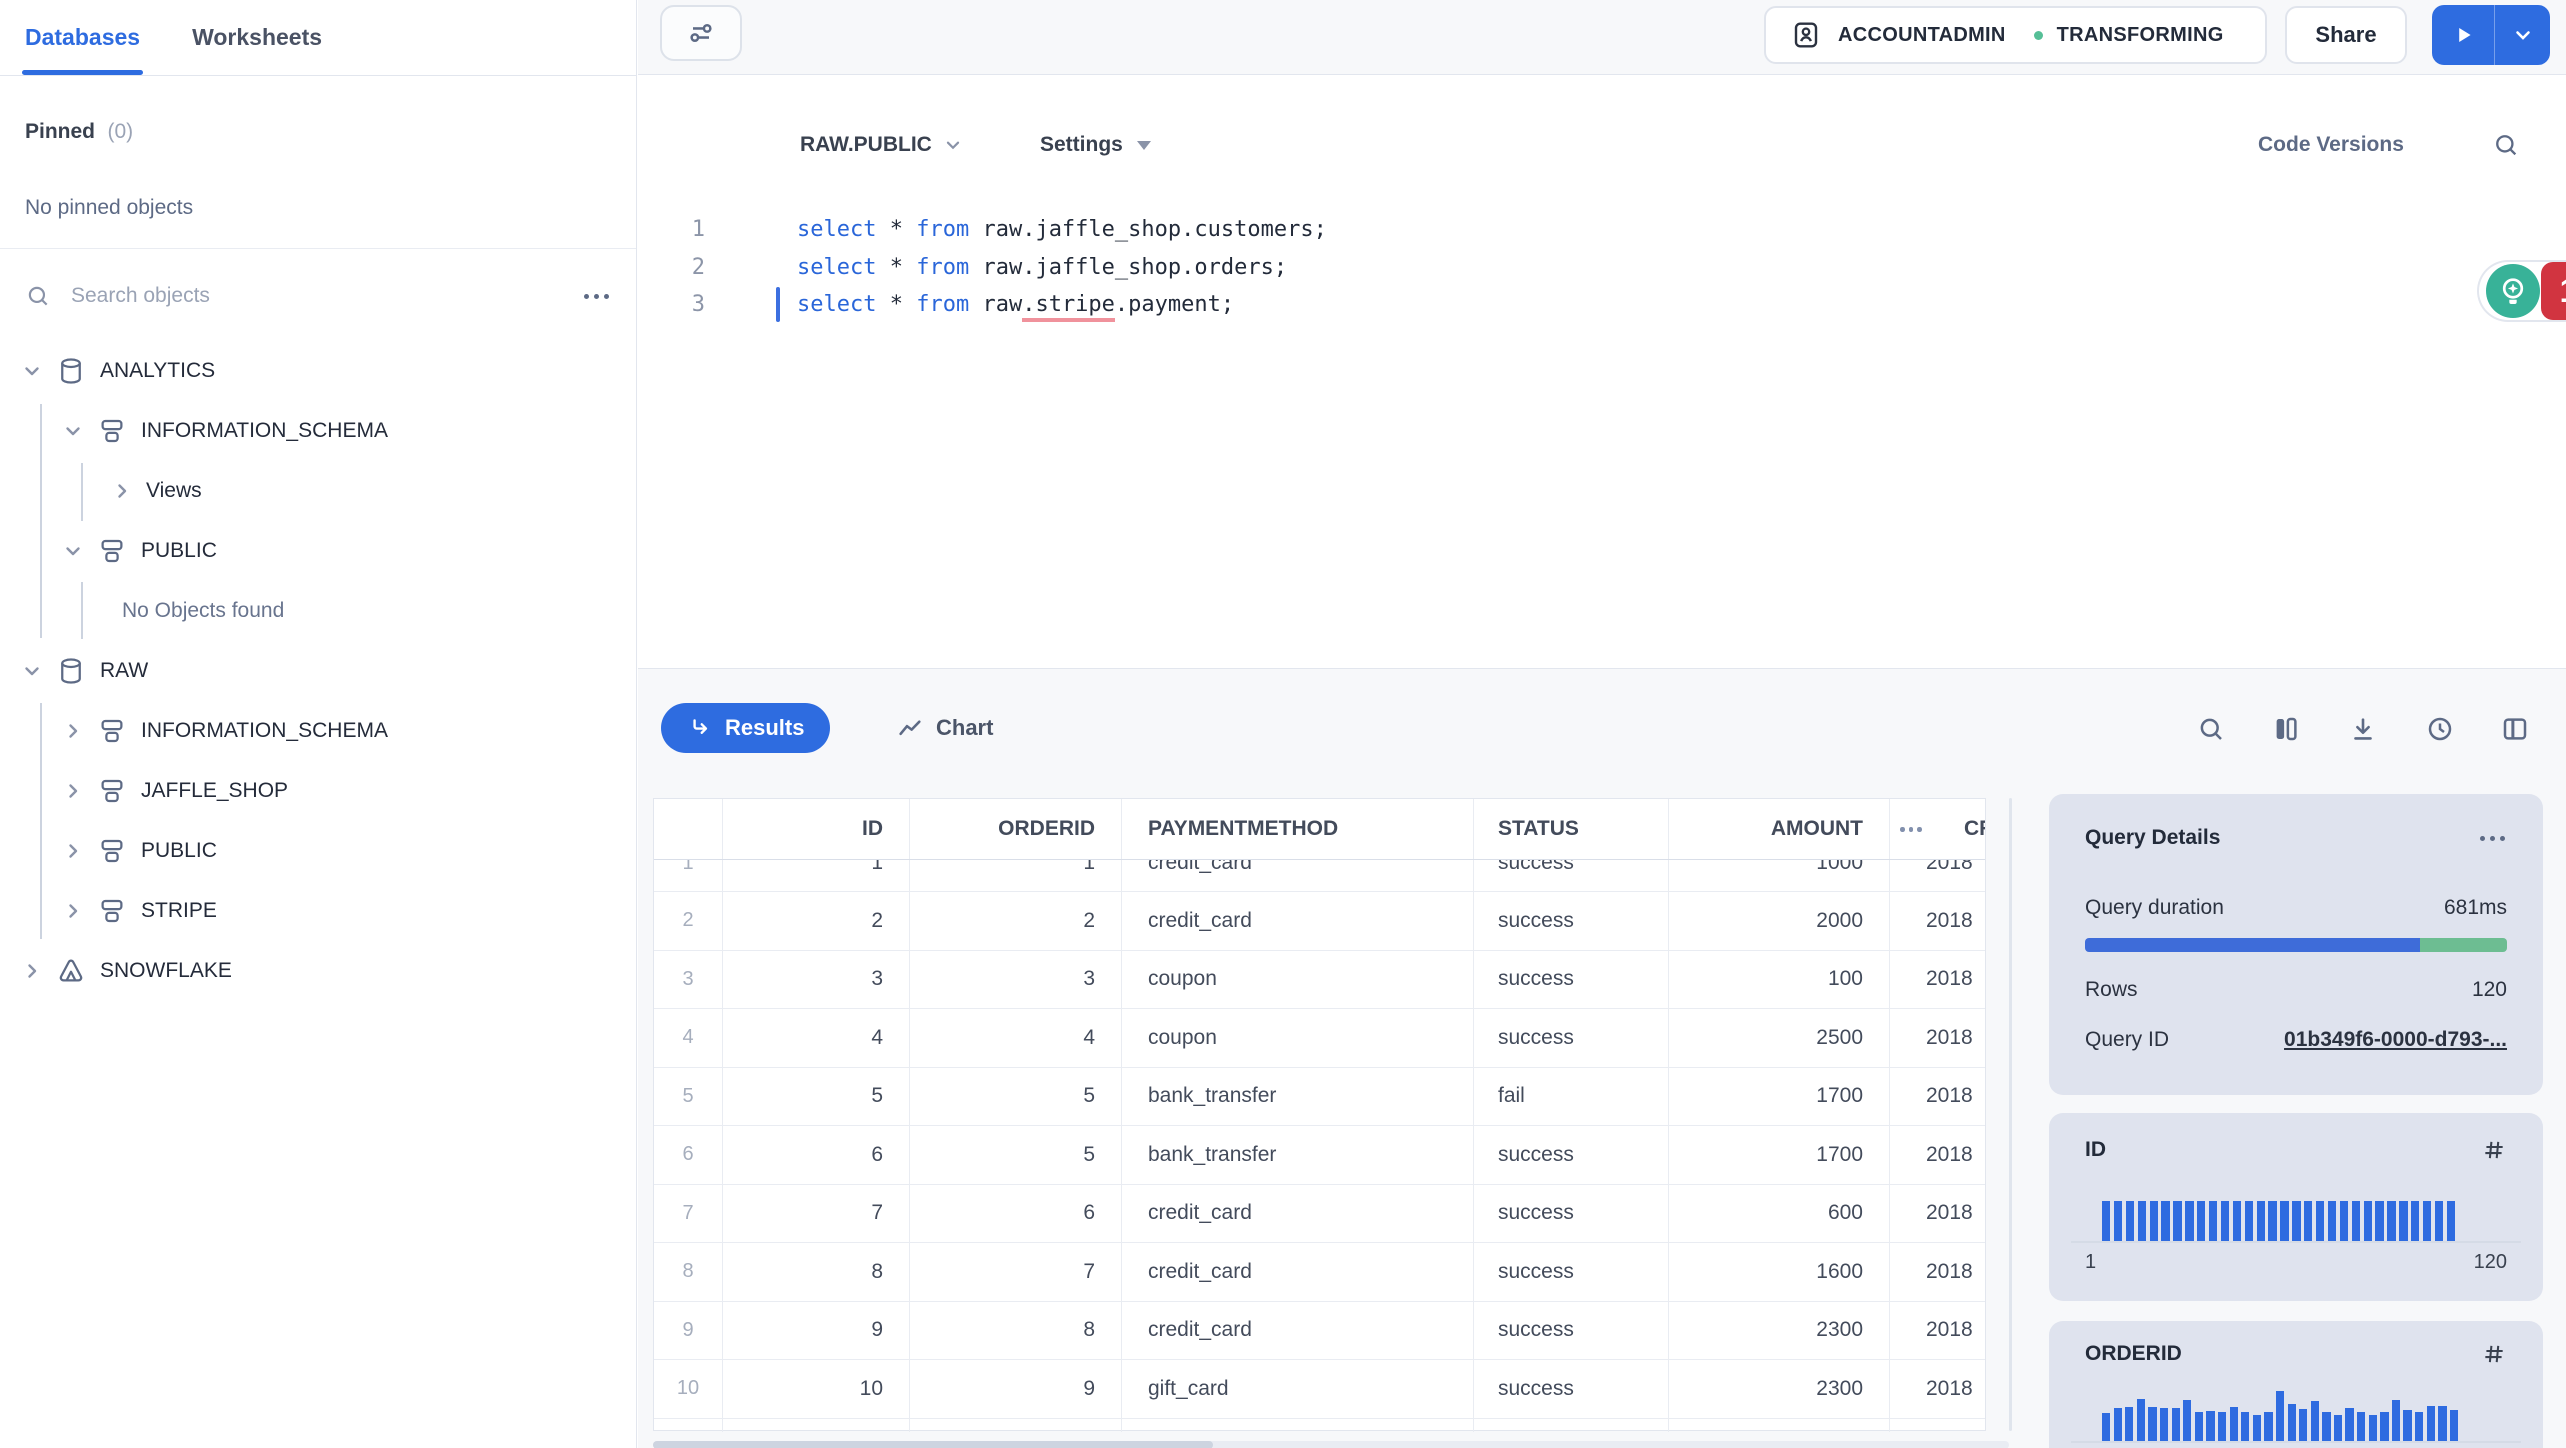 The width and height of the screenshot is (2566, 1448). I want to click on sidebar-item-analytics: ANALYTICS, so click(317, 371).